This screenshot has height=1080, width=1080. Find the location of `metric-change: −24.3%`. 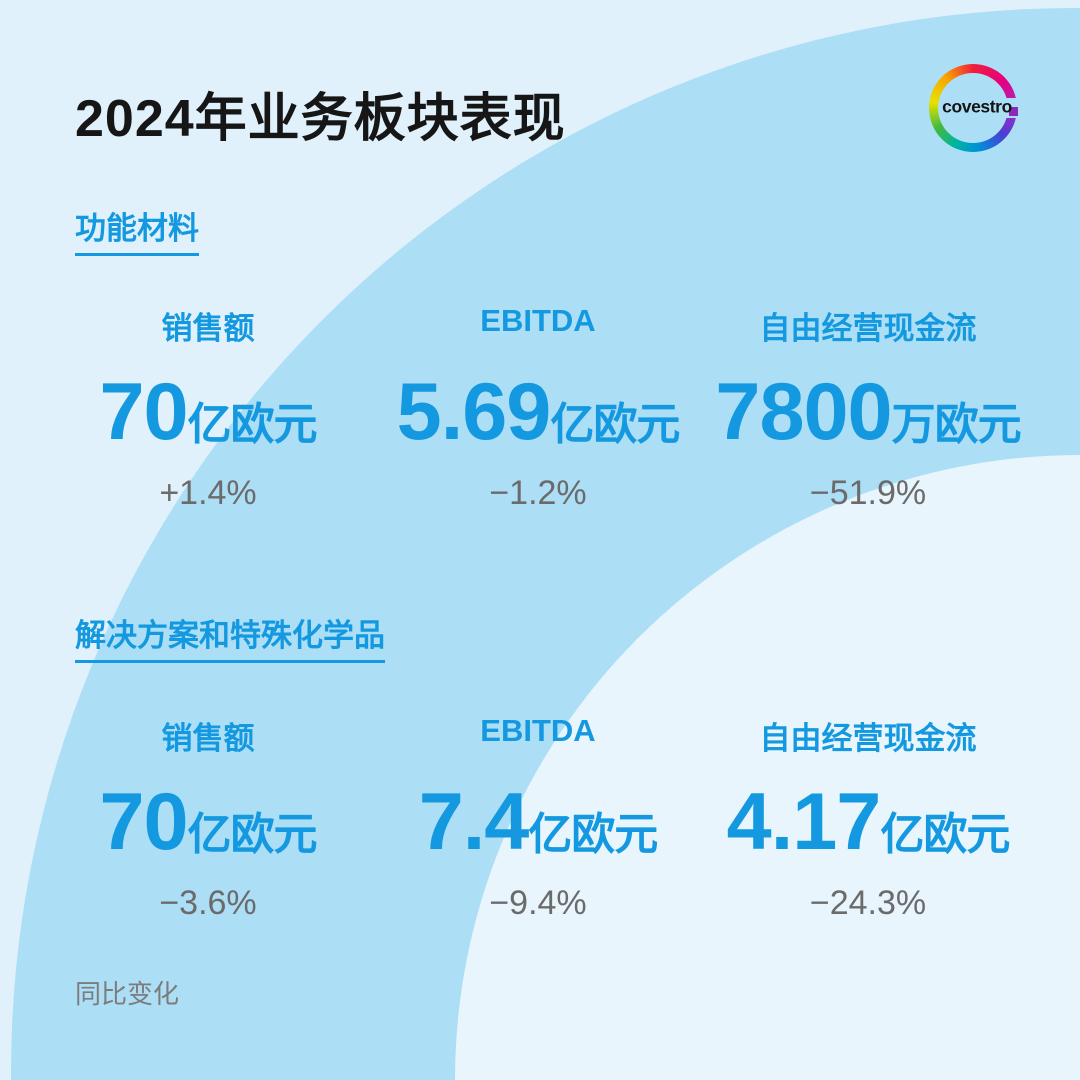

metric-change: −24.3% is located at coordinates (868, 903).